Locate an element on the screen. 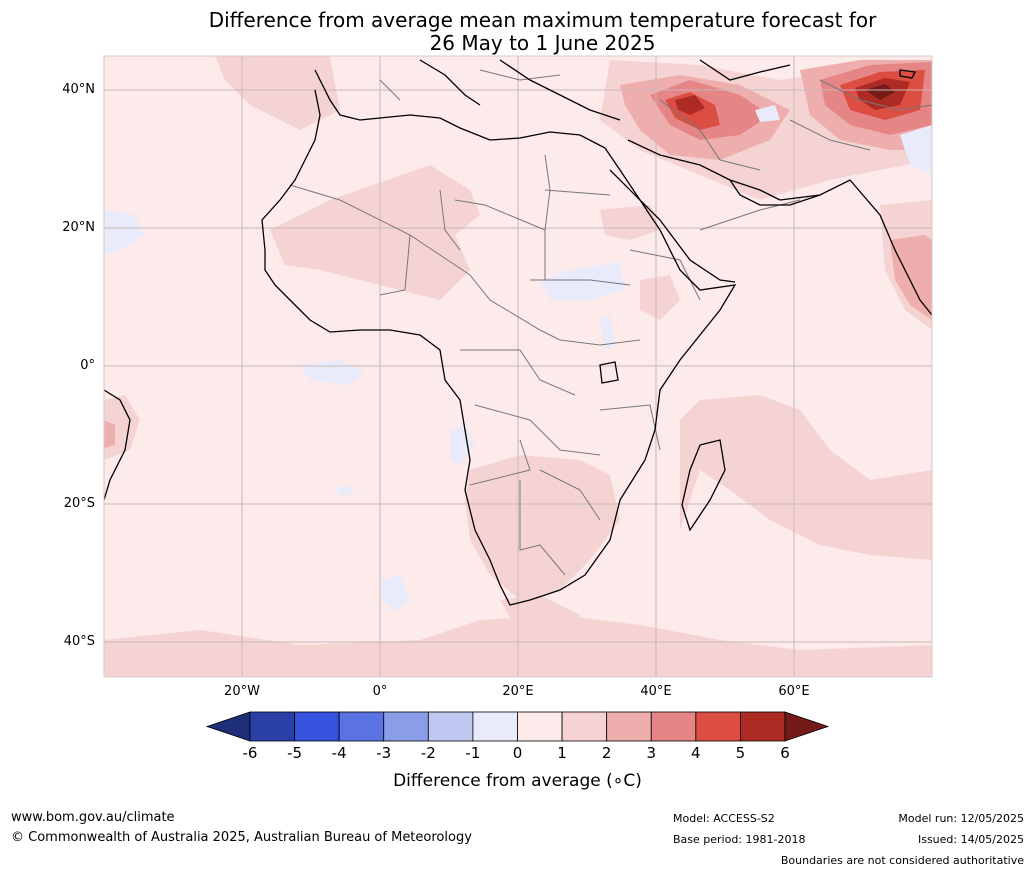 The width and height of the screenshot is (1035, 873). footer-model: Model: ACCESS-S2 is located at coordinates (724, 818).